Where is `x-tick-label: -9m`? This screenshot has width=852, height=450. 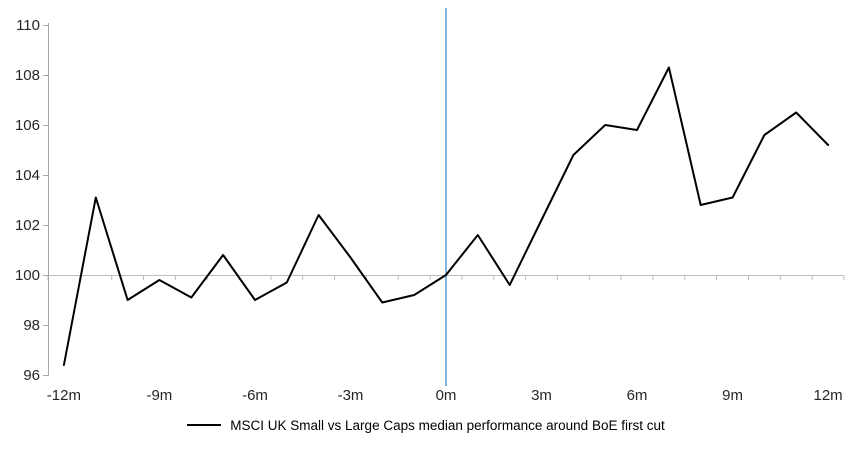
x-tick-label: -9m is located at coordinates (159, 395).